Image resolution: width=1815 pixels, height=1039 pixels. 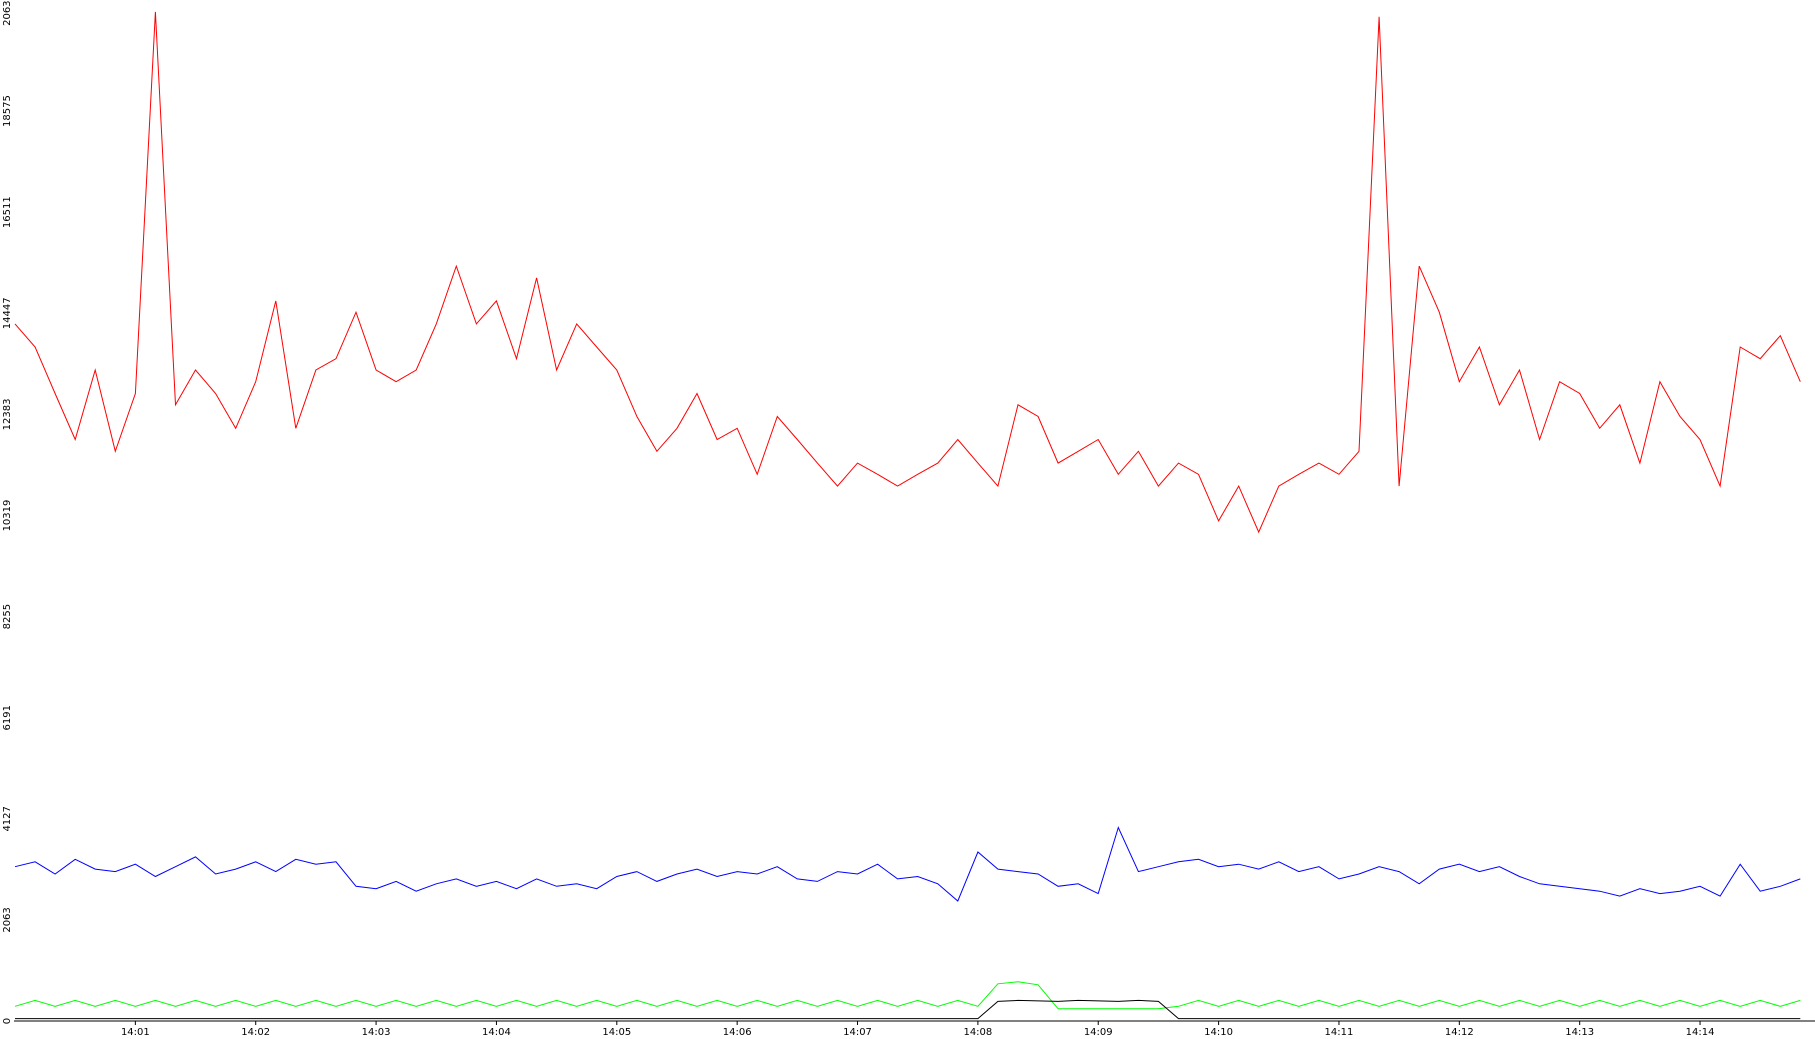 I want to click on x-tick-label: 14:14, so click(x=1700, y=1032).